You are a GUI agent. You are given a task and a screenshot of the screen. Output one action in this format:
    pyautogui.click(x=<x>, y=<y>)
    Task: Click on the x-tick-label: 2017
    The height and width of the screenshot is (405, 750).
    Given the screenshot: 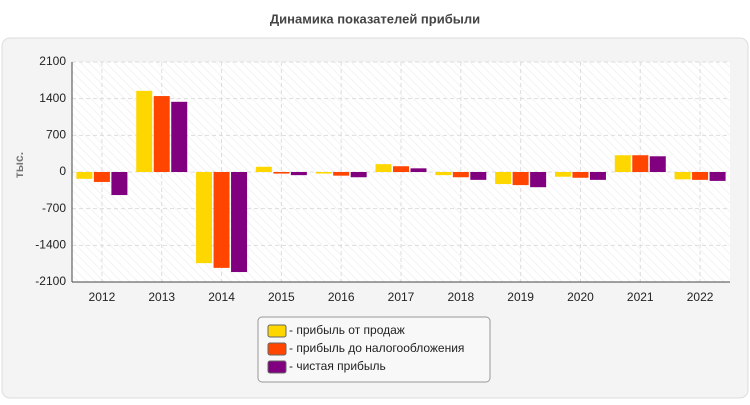 What is the action you would take?
    pyautogui.click(x=401, y=297)
    